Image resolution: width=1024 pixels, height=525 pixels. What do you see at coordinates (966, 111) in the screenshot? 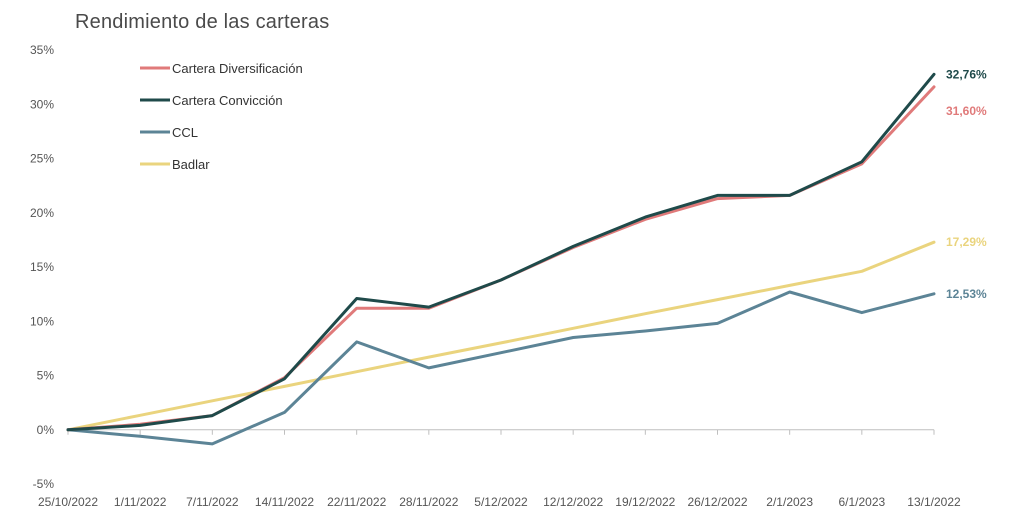
I see `end-label: 31,60%` at bounding box center [966, 111].